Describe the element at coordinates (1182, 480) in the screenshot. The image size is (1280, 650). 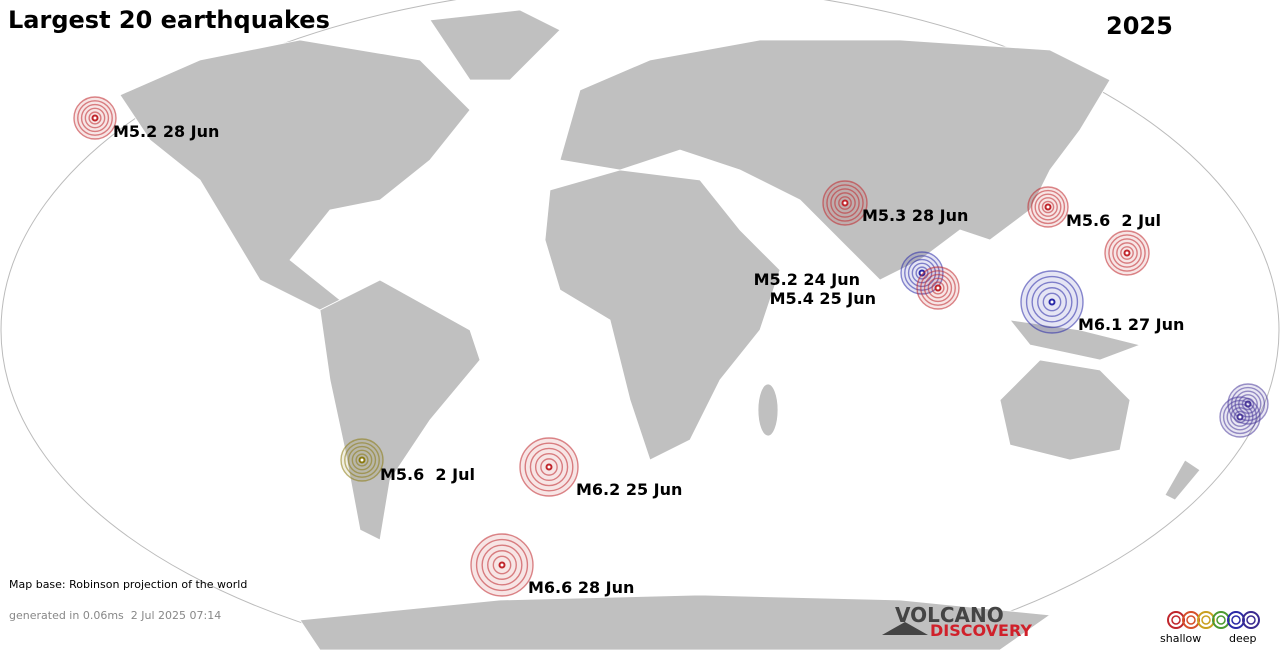
I see `new-zealand` at that location.